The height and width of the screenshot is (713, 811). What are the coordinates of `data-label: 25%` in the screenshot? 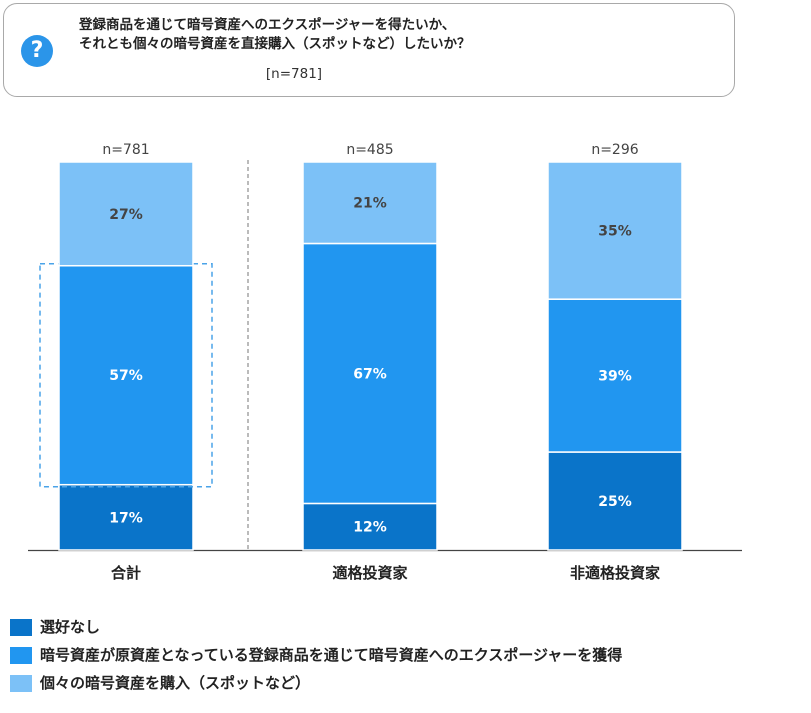 It's located at (615, 502).